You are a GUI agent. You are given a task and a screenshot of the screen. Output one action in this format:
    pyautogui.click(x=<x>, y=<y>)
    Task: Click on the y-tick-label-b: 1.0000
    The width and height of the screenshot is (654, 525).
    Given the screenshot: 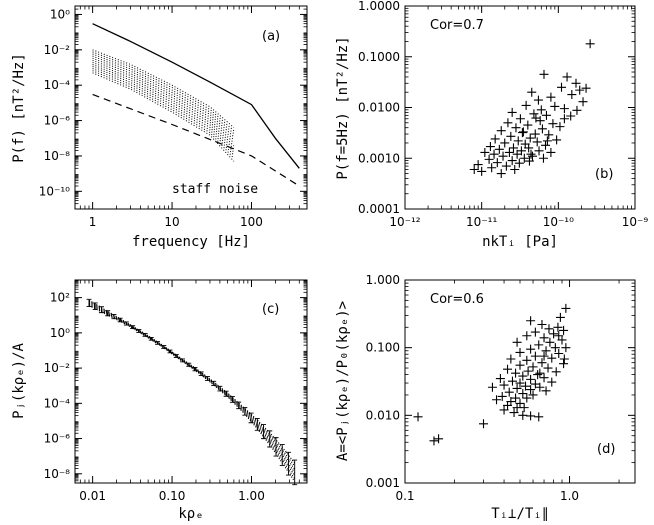 What is the action you would take?
    pyautogui.click(x=379, y=6)
    